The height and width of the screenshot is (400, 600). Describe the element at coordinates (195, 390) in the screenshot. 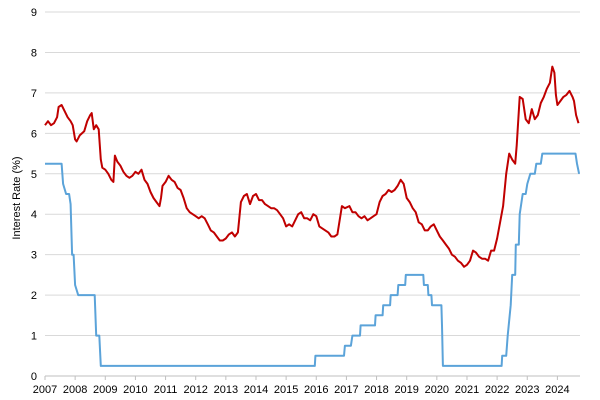

I see `x-tick-label: 2012` at that location.